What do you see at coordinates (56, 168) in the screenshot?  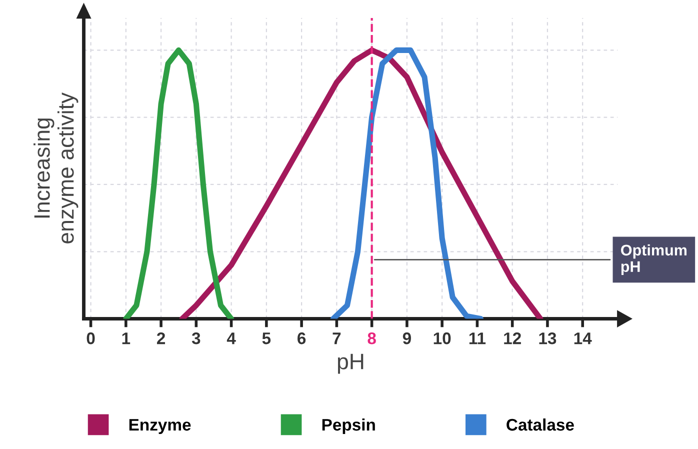 I see `y-axis-title: Increasing enzyme activity` at bounding box center [56, 168].